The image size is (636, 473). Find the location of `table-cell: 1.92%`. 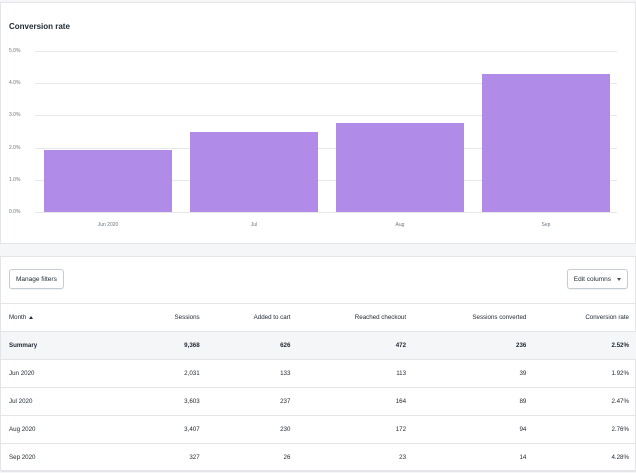

table-cell: 1.92% is located at coordinates (585, 373).